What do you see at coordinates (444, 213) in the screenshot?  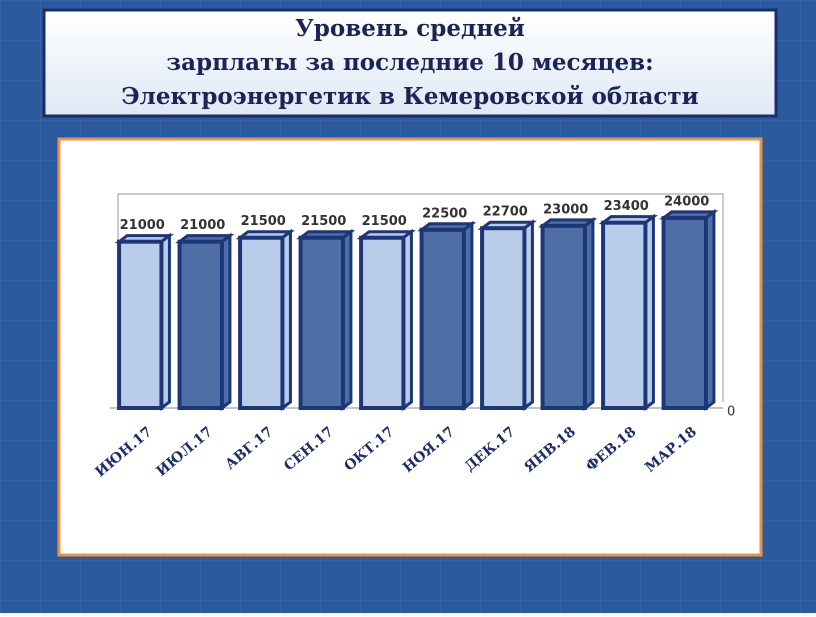 I see `data-label: 22500` at bounding box center [444, 213].